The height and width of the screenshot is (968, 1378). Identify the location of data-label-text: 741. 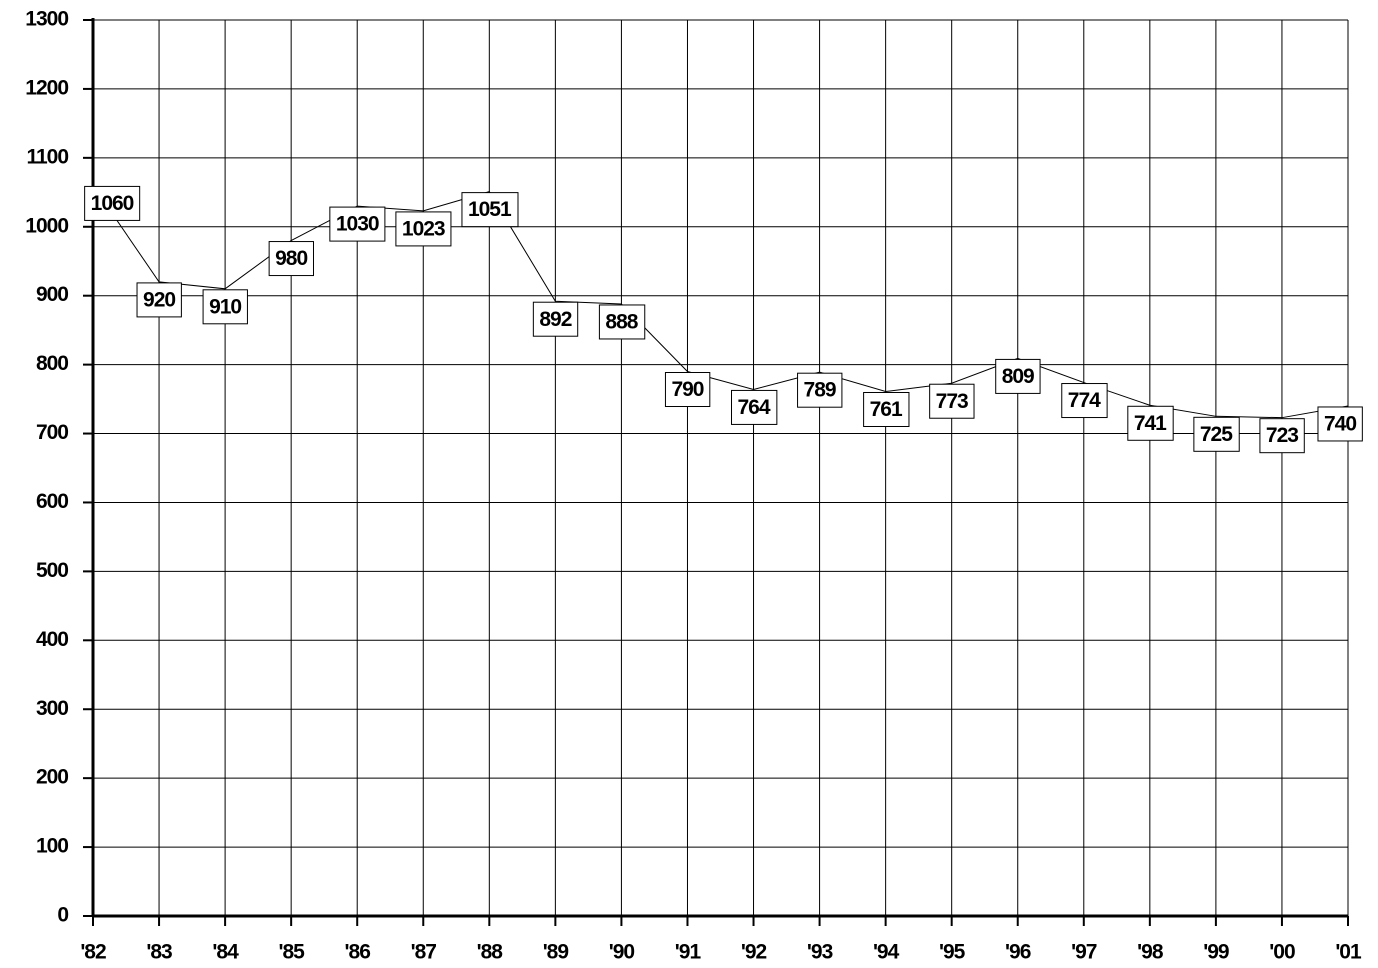
(1150, 423).